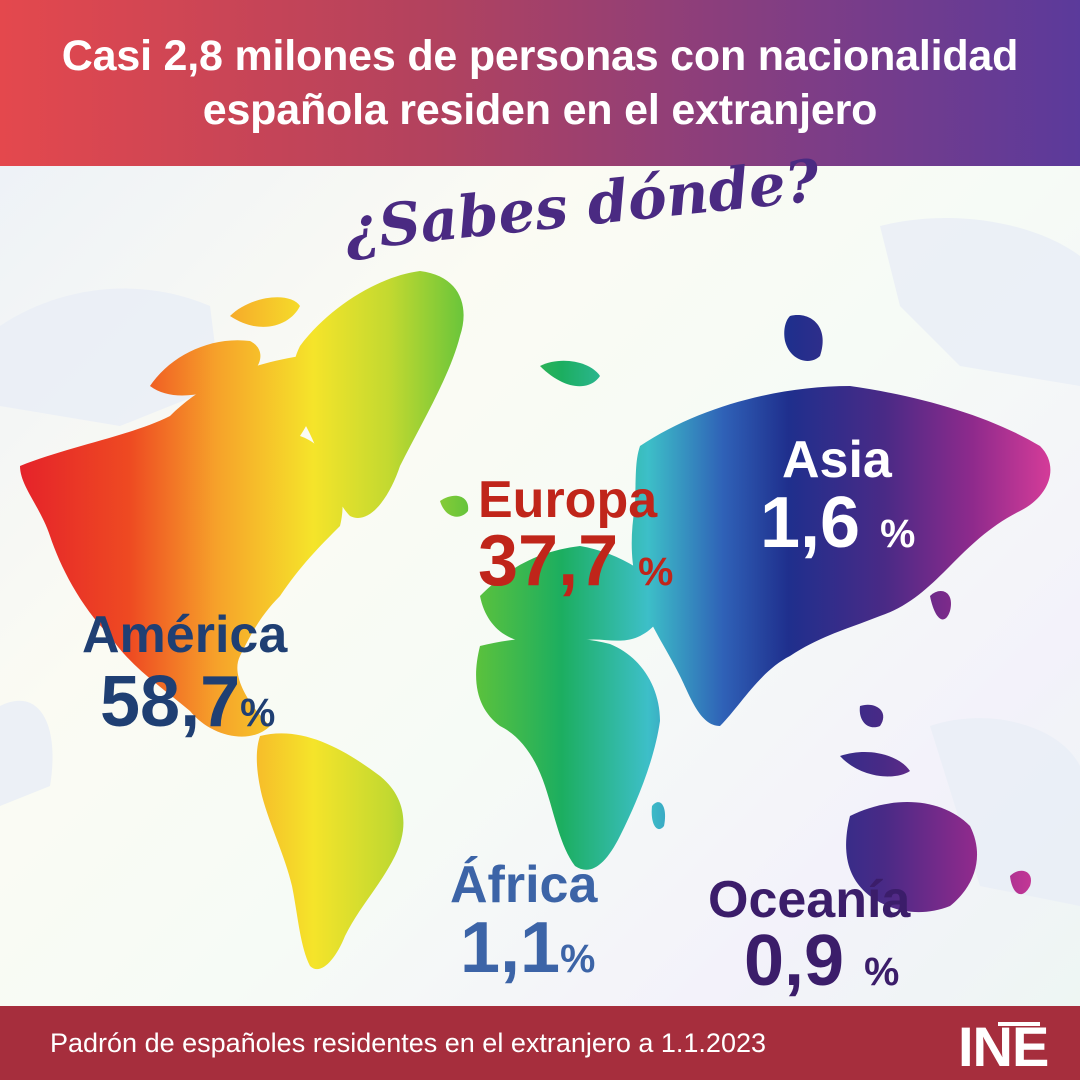 Image resolution: width=1080 pixels, height=1080 pixels. Describe the element at coordinates (181, 546) in the screenshot. I see `north-america-shape` at that location.